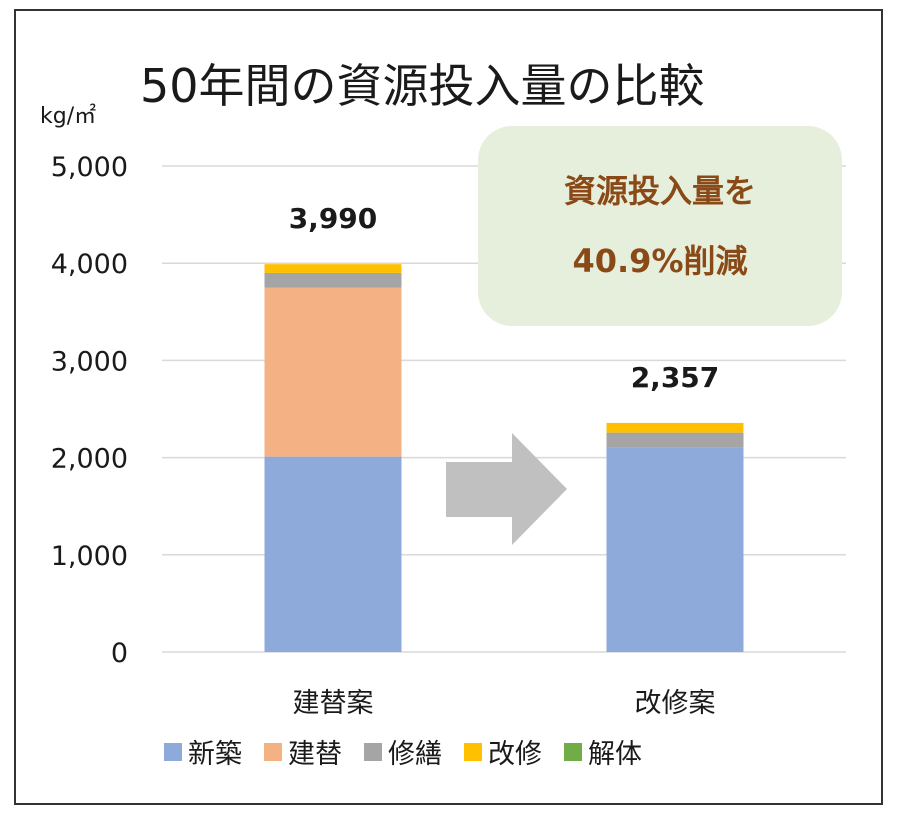 This screenshot has height=819, width=900. Describe the element at coordinates (215, 754) in the screenshot. I see `legend-label: 新築` at that location.